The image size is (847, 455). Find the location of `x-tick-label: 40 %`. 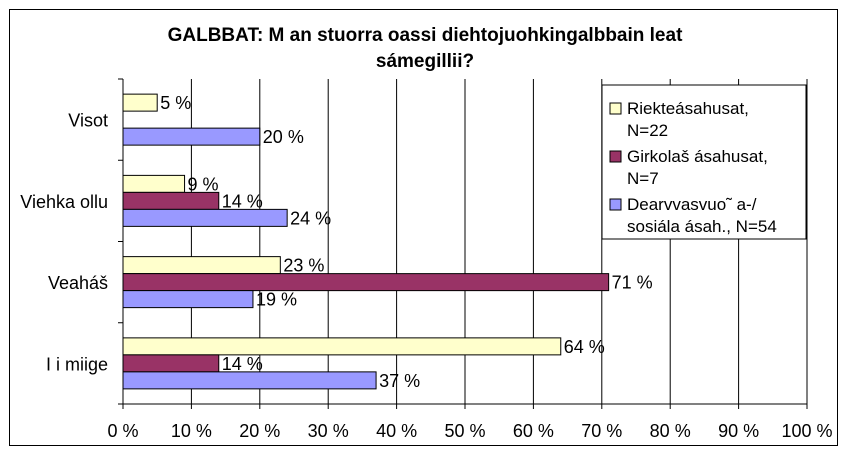

x-tick-label: 40 % is located at coordinates (396, 431).